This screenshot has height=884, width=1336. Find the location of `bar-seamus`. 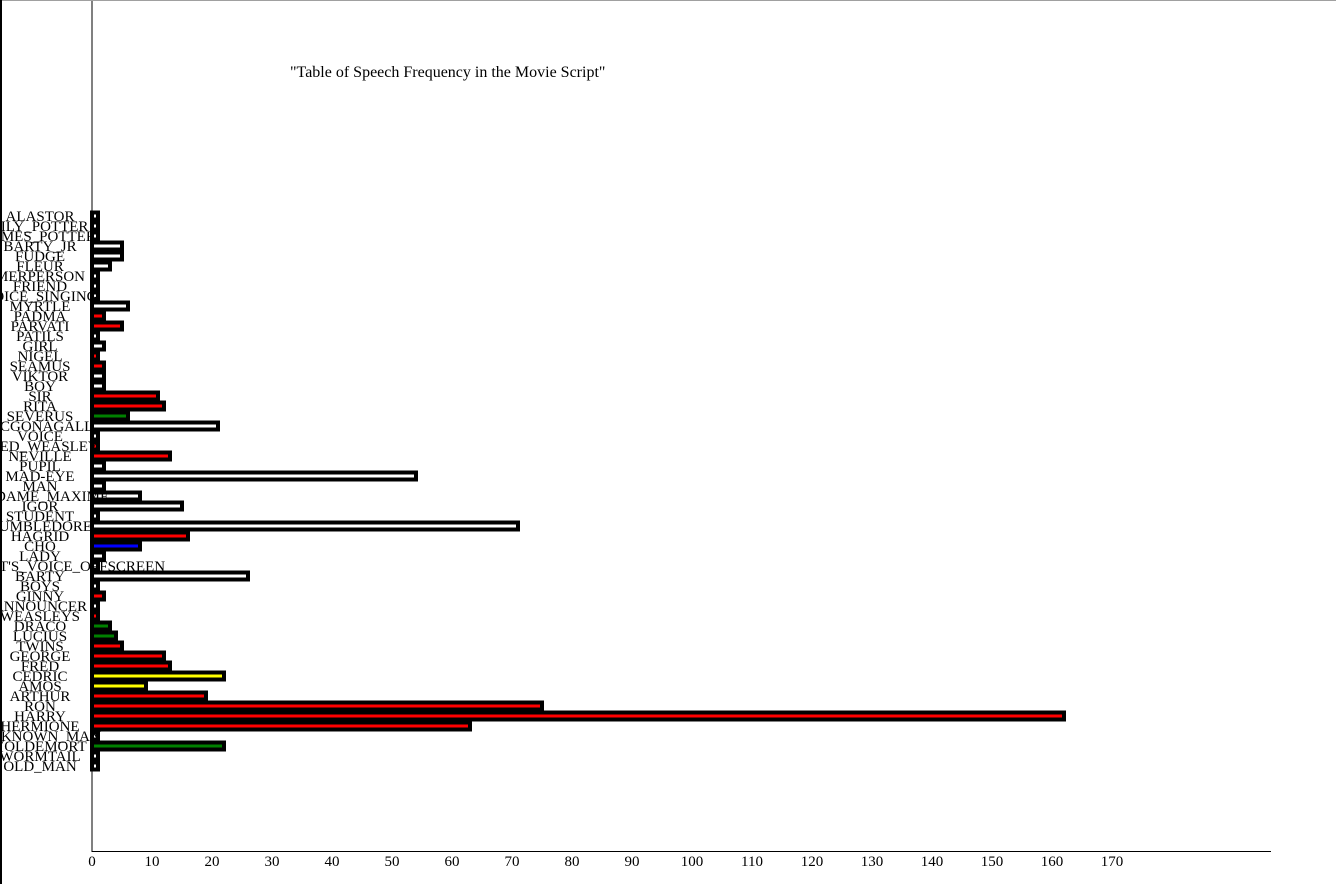

bar-seamus is located at coordinates (98, 366).